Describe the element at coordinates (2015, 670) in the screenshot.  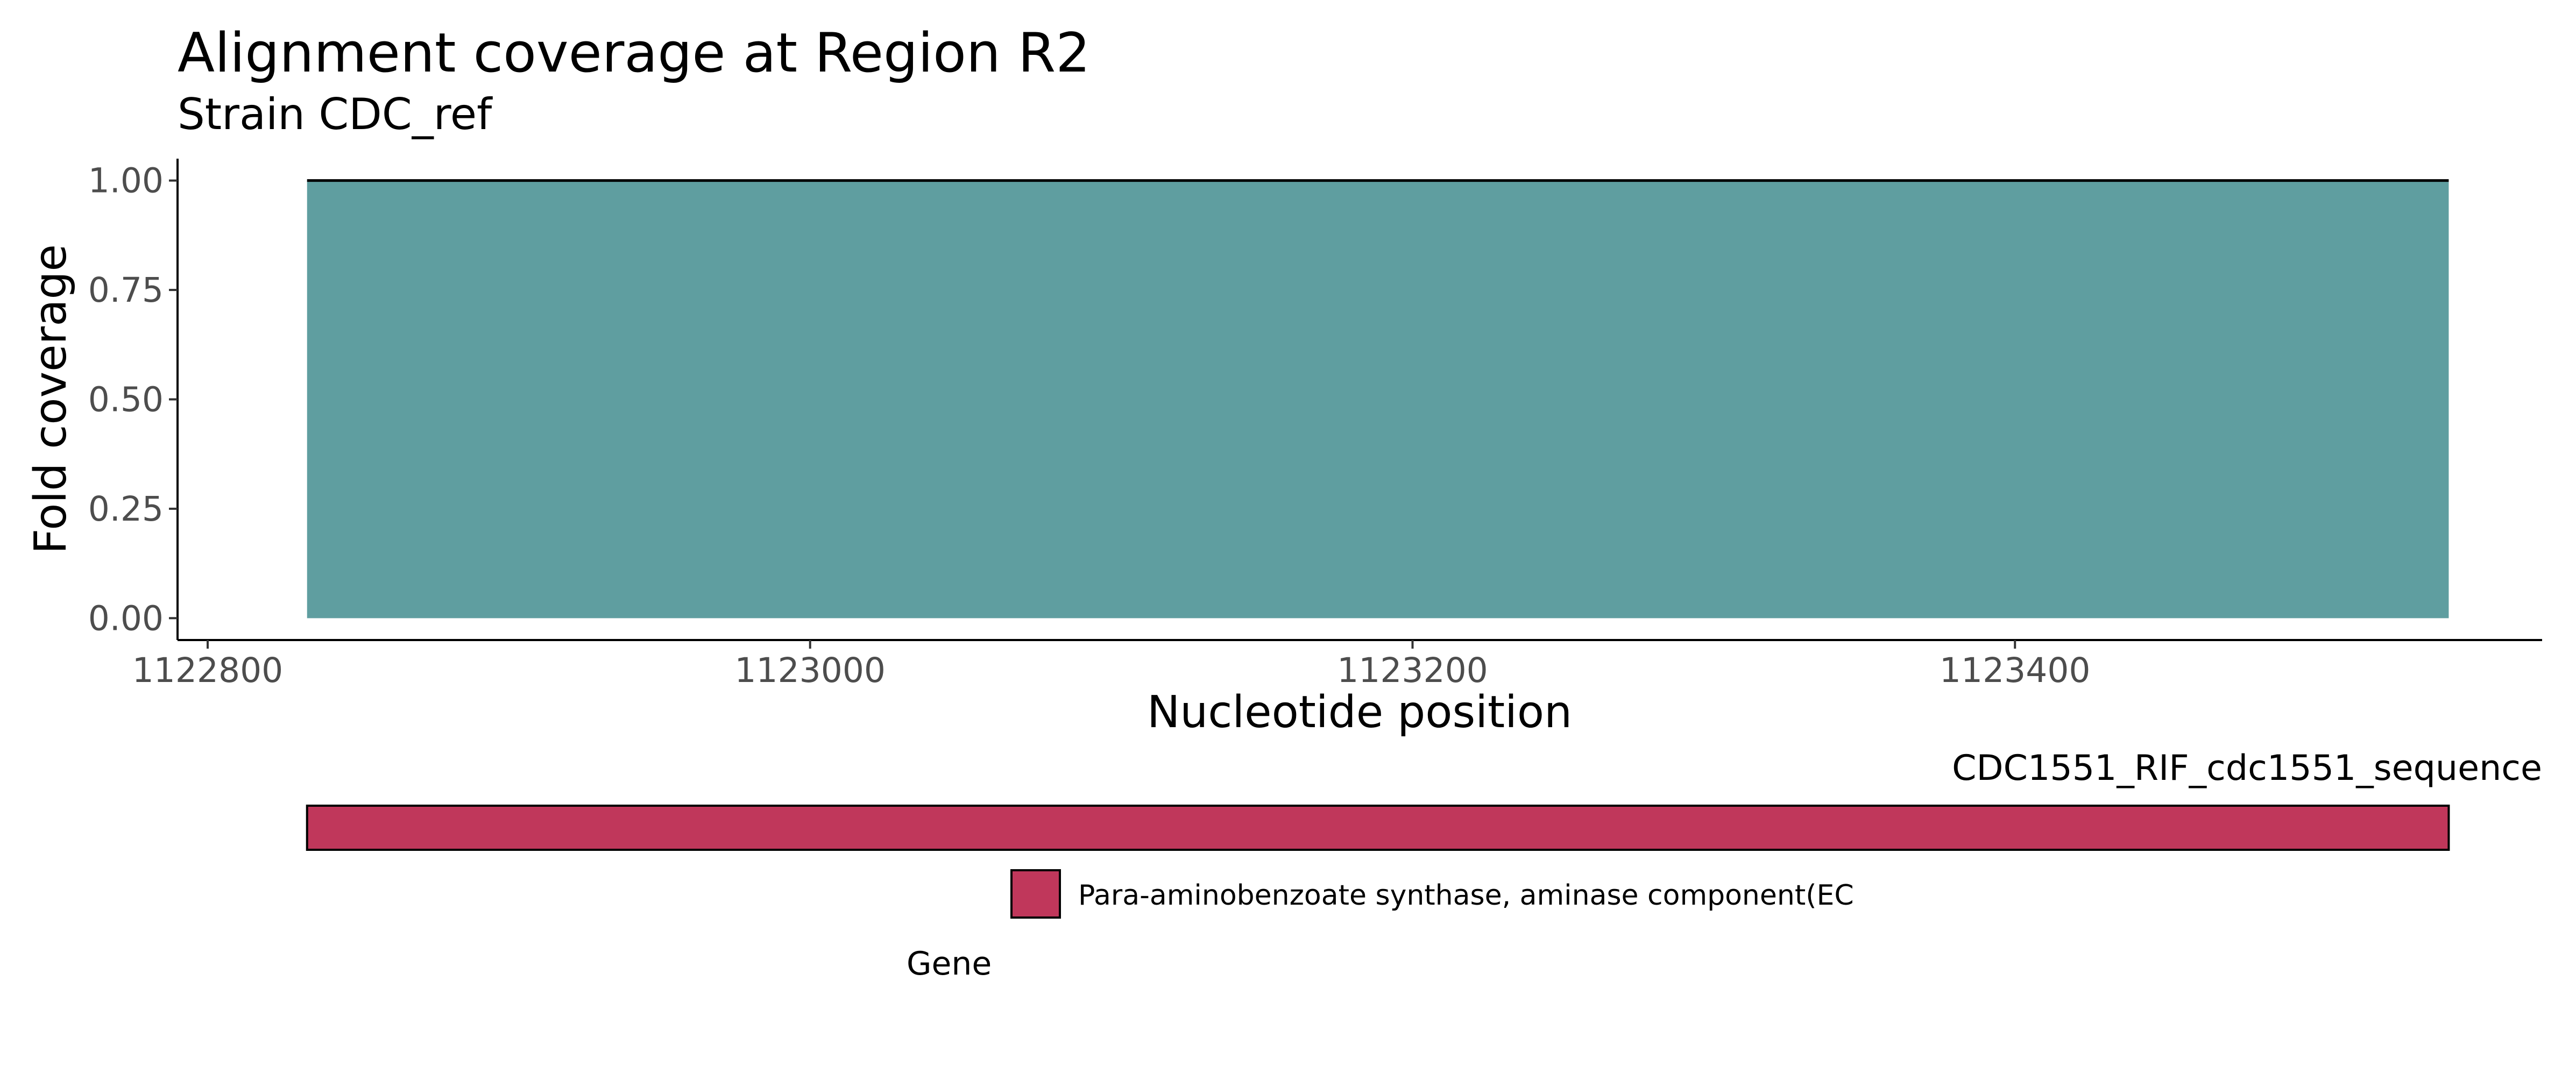
I see `x-tick-label: 1123400` at that location.